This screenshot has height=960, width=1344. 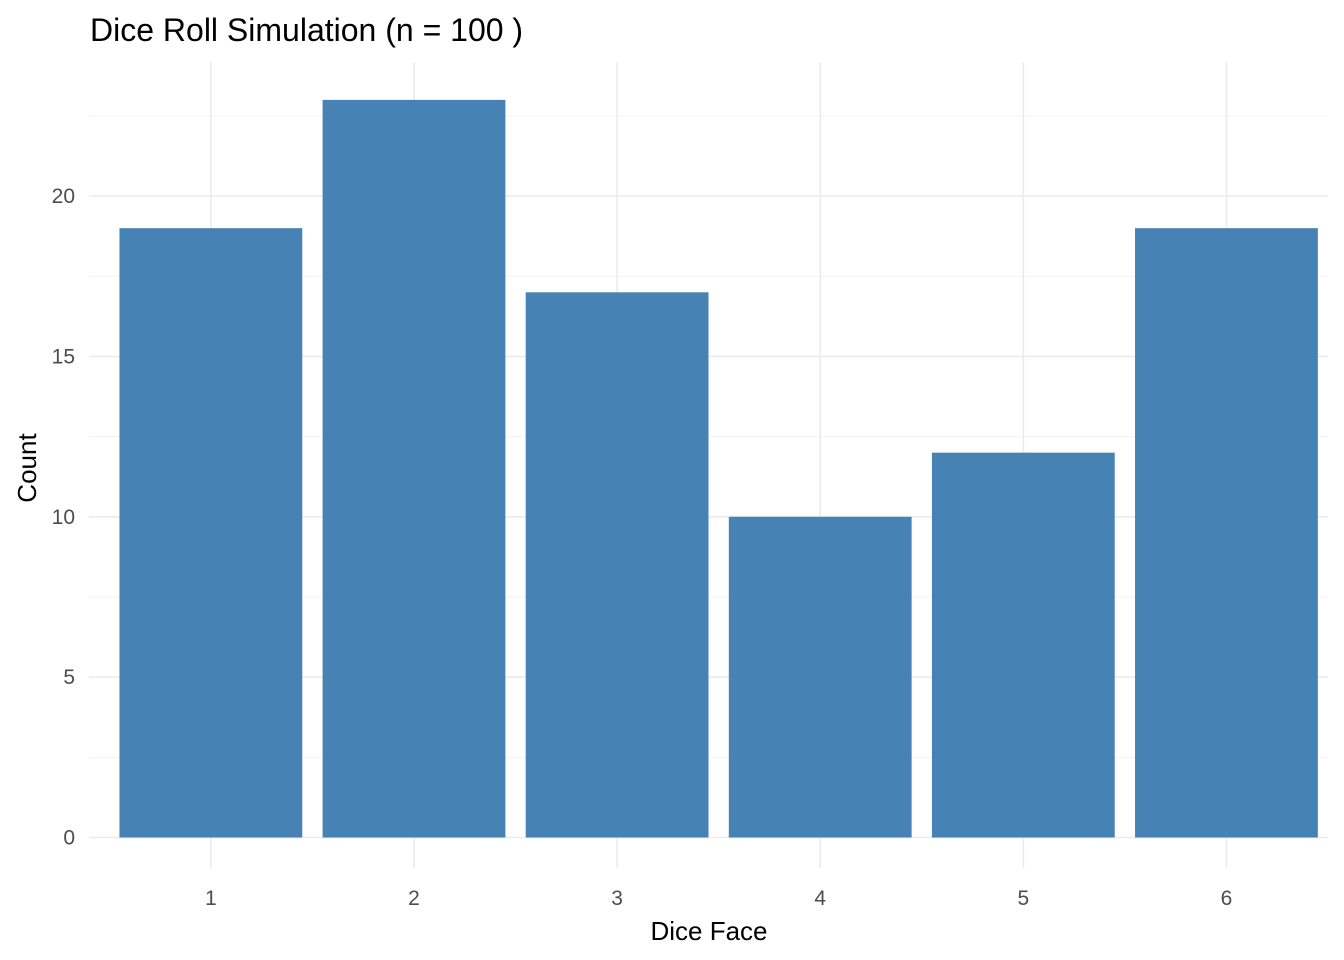 What do you see at coordinates (27, 468) in the screenshot?
I see `y-axis-title: Count` at bounding box center [27, 468].